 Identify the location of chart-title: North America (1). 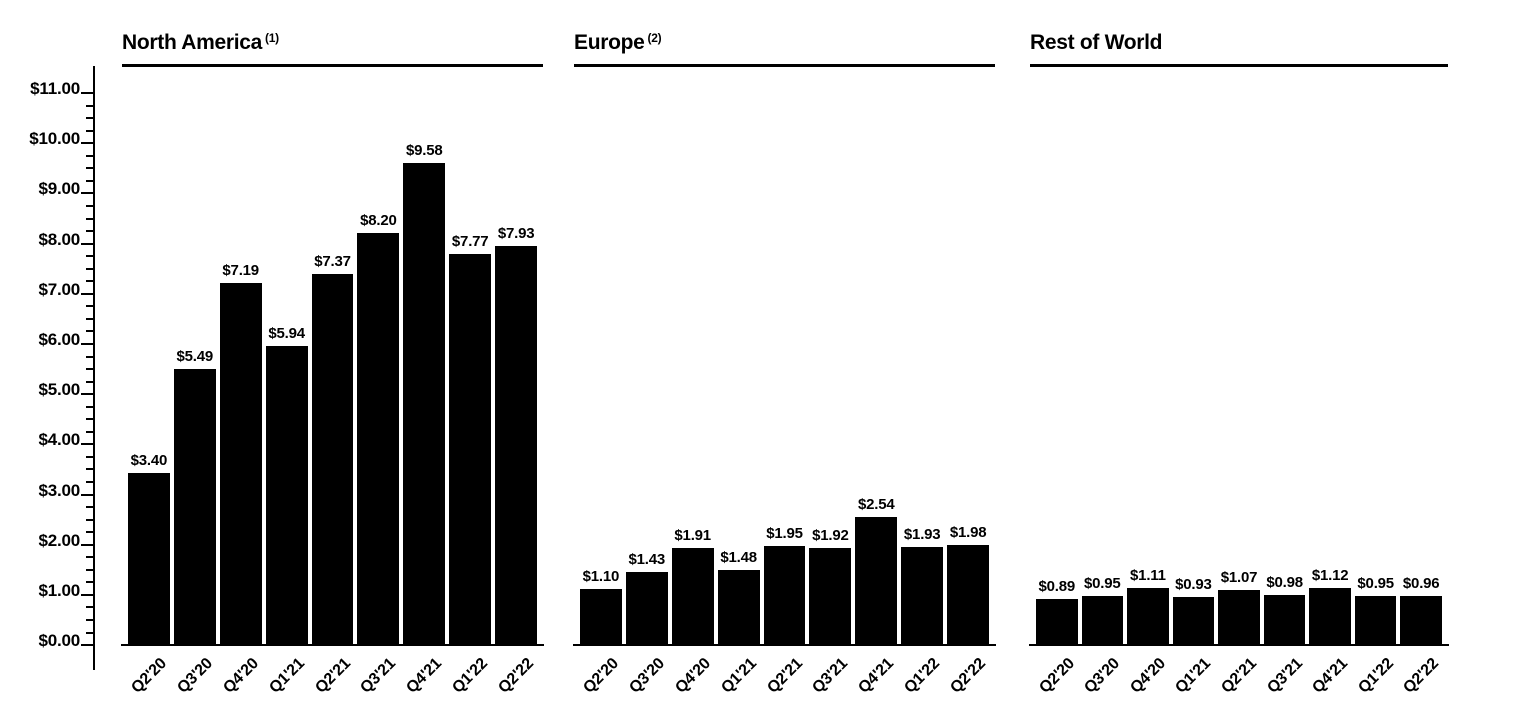
(200, 43).